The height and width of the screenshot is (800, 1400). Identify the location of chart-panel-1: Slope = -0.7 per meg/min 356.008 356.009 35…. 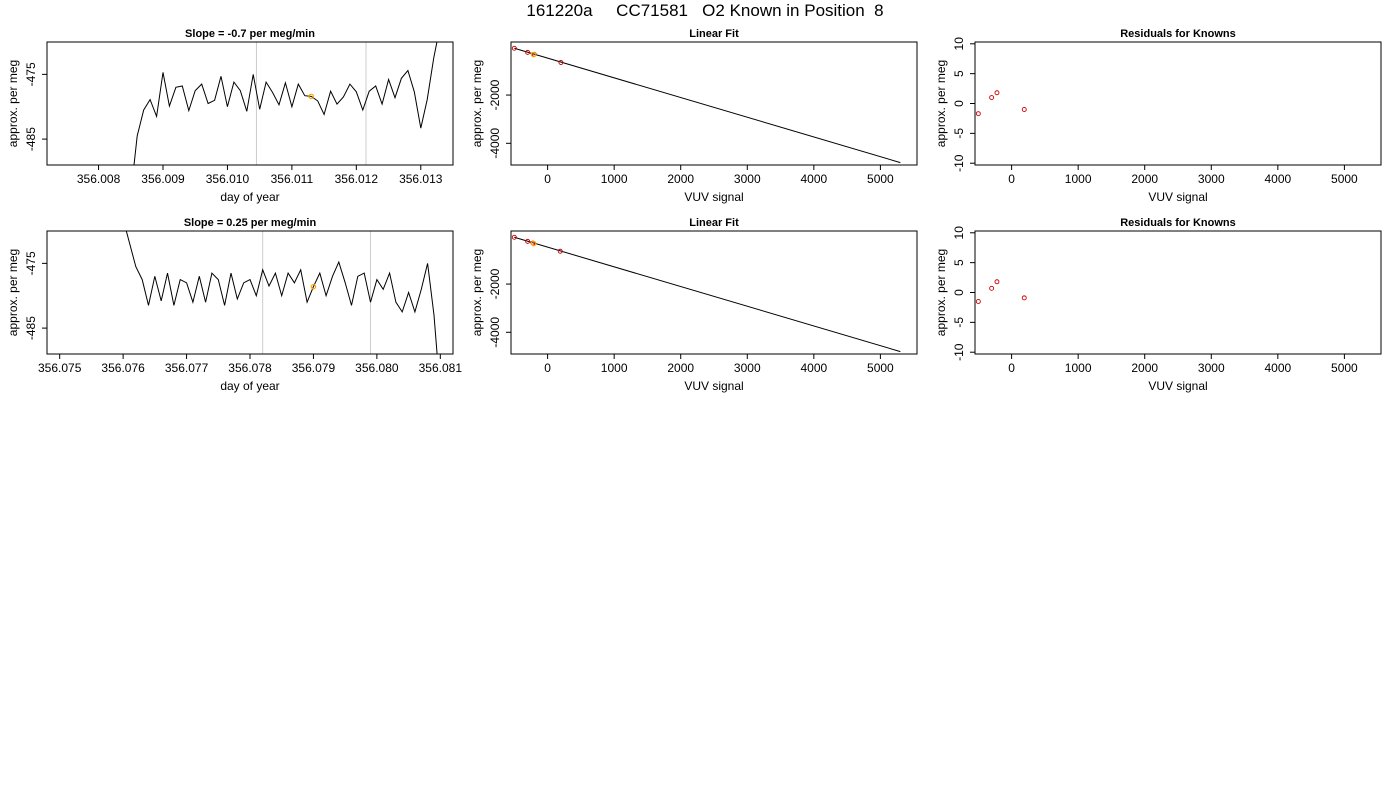
(230, 116).